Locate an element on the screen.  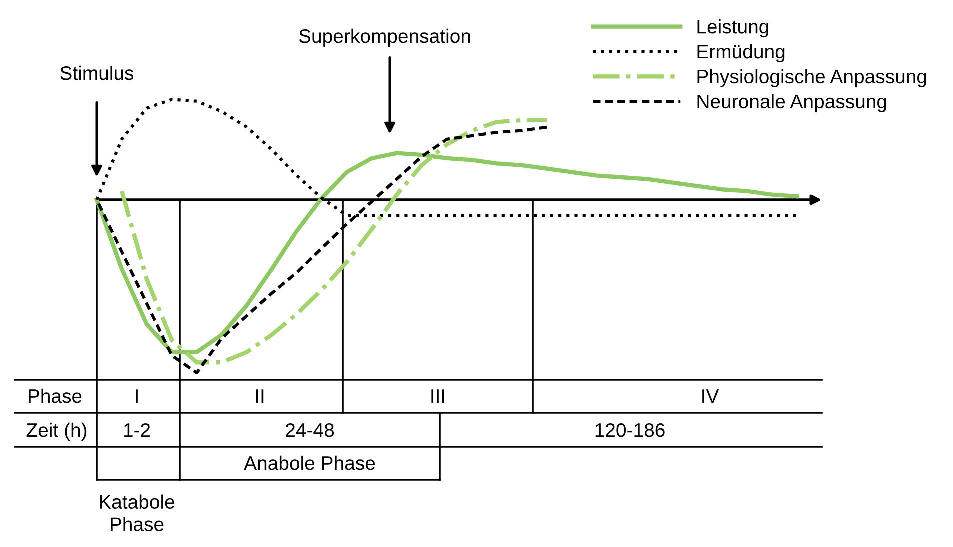
text: Anabole Phase is located at coordinates (310, 463).